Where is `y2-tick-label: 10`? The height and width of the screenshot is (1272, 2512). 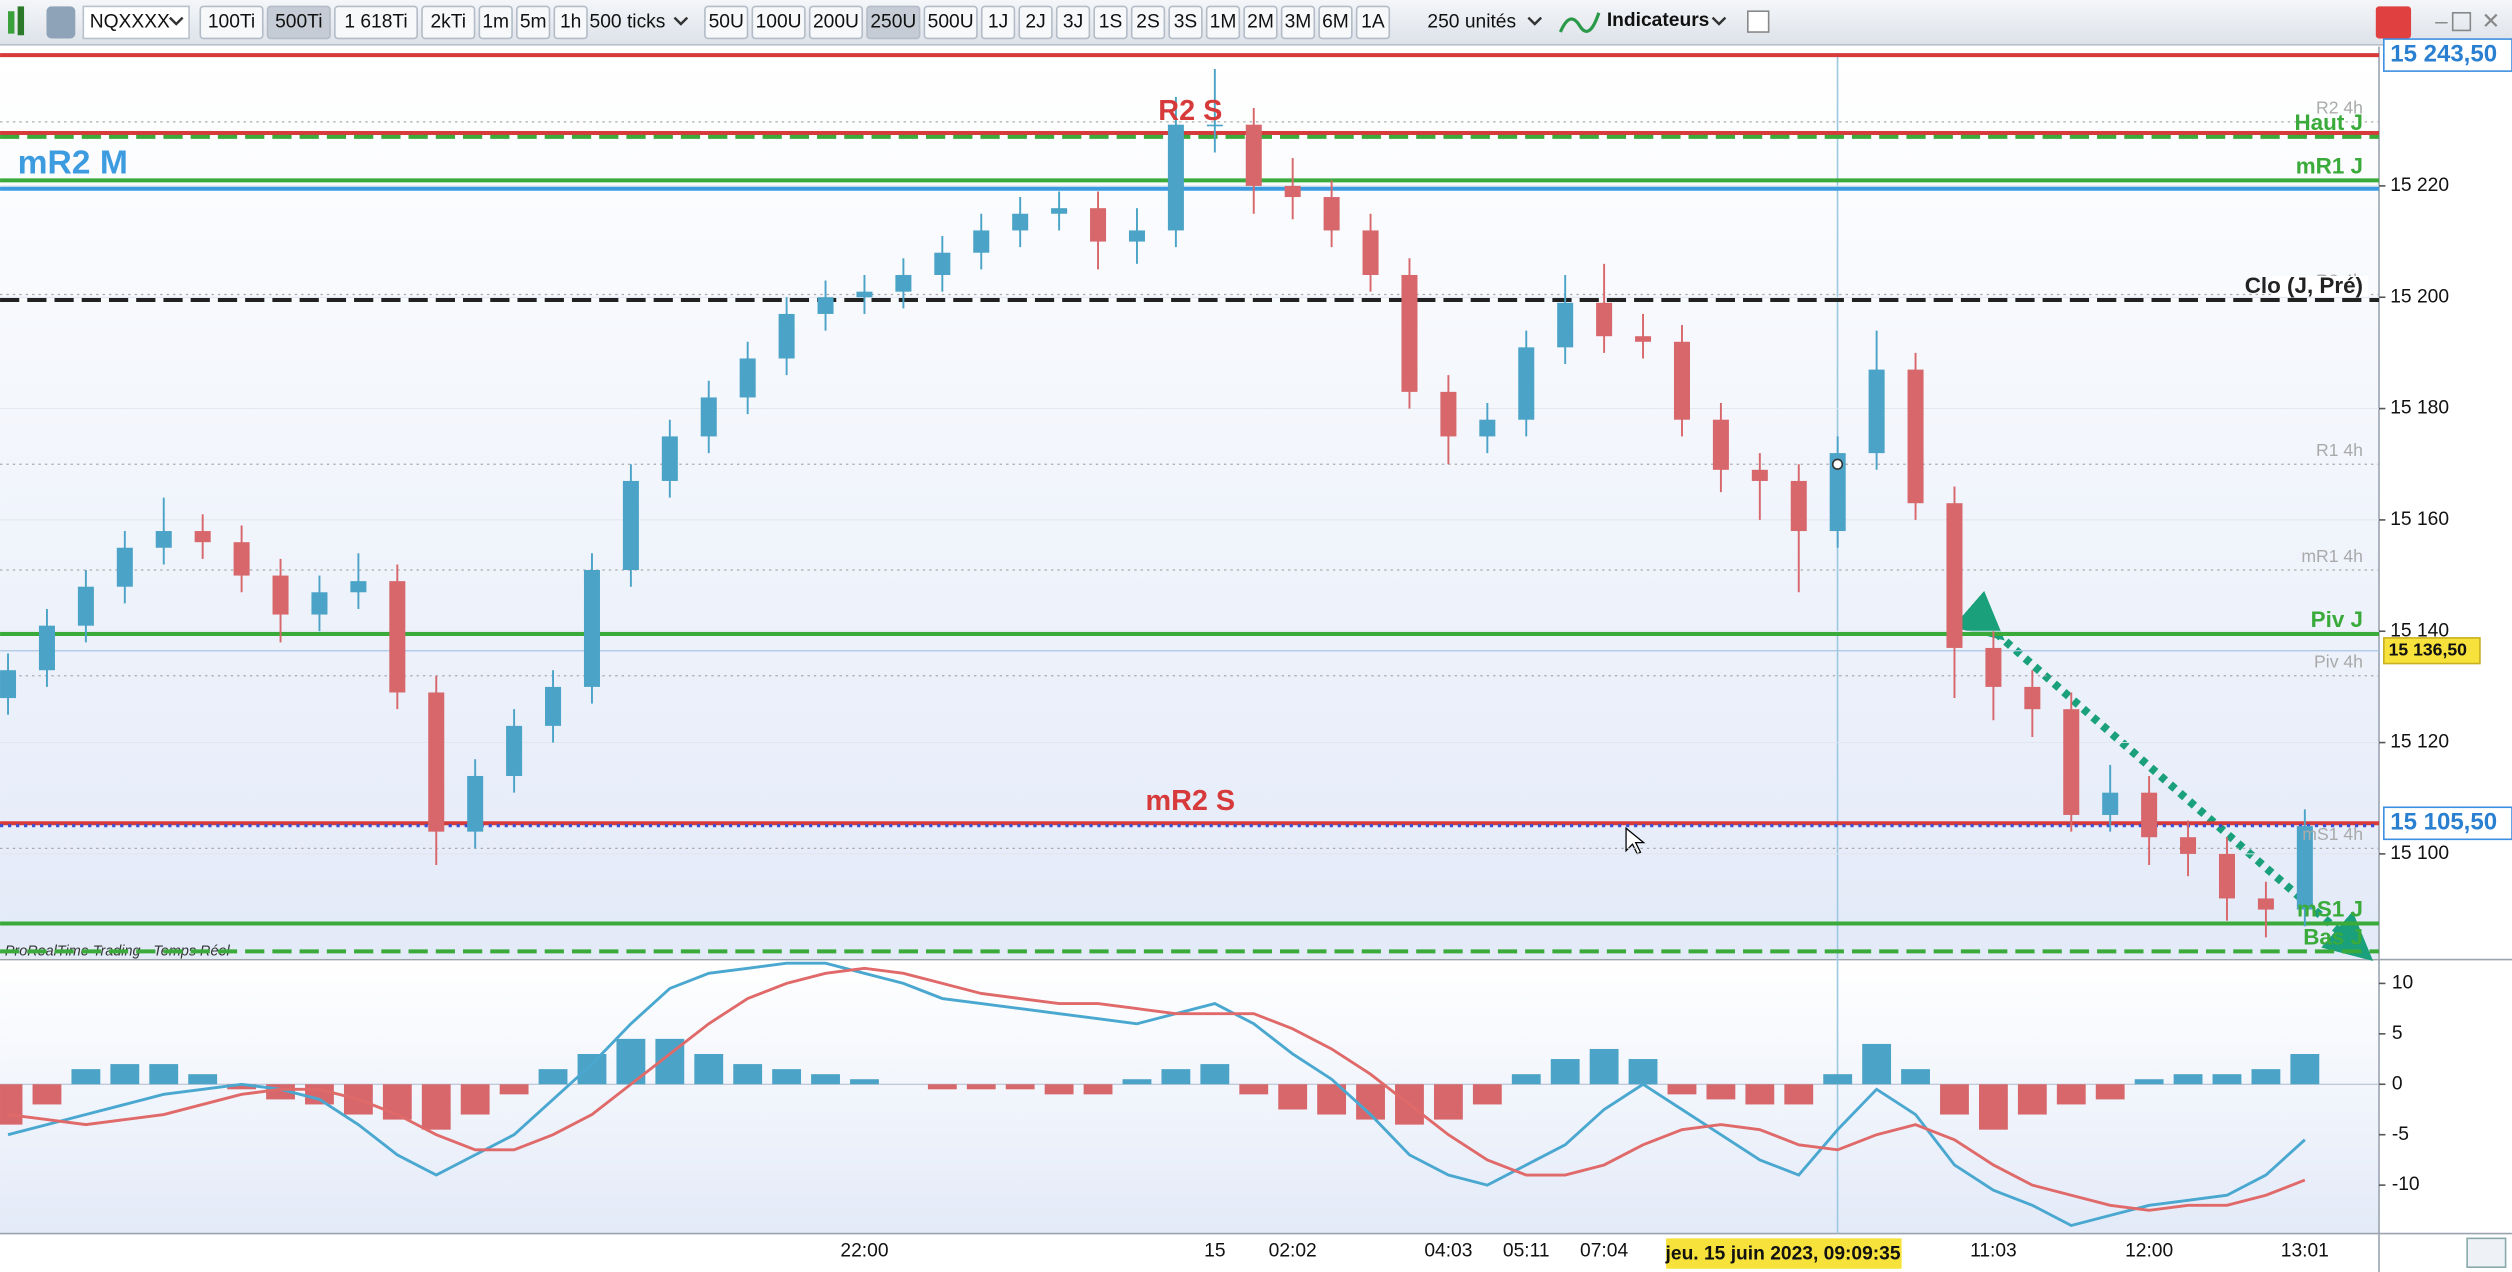
y2-tick-label: 10 is located at coordinates (2402, 982).